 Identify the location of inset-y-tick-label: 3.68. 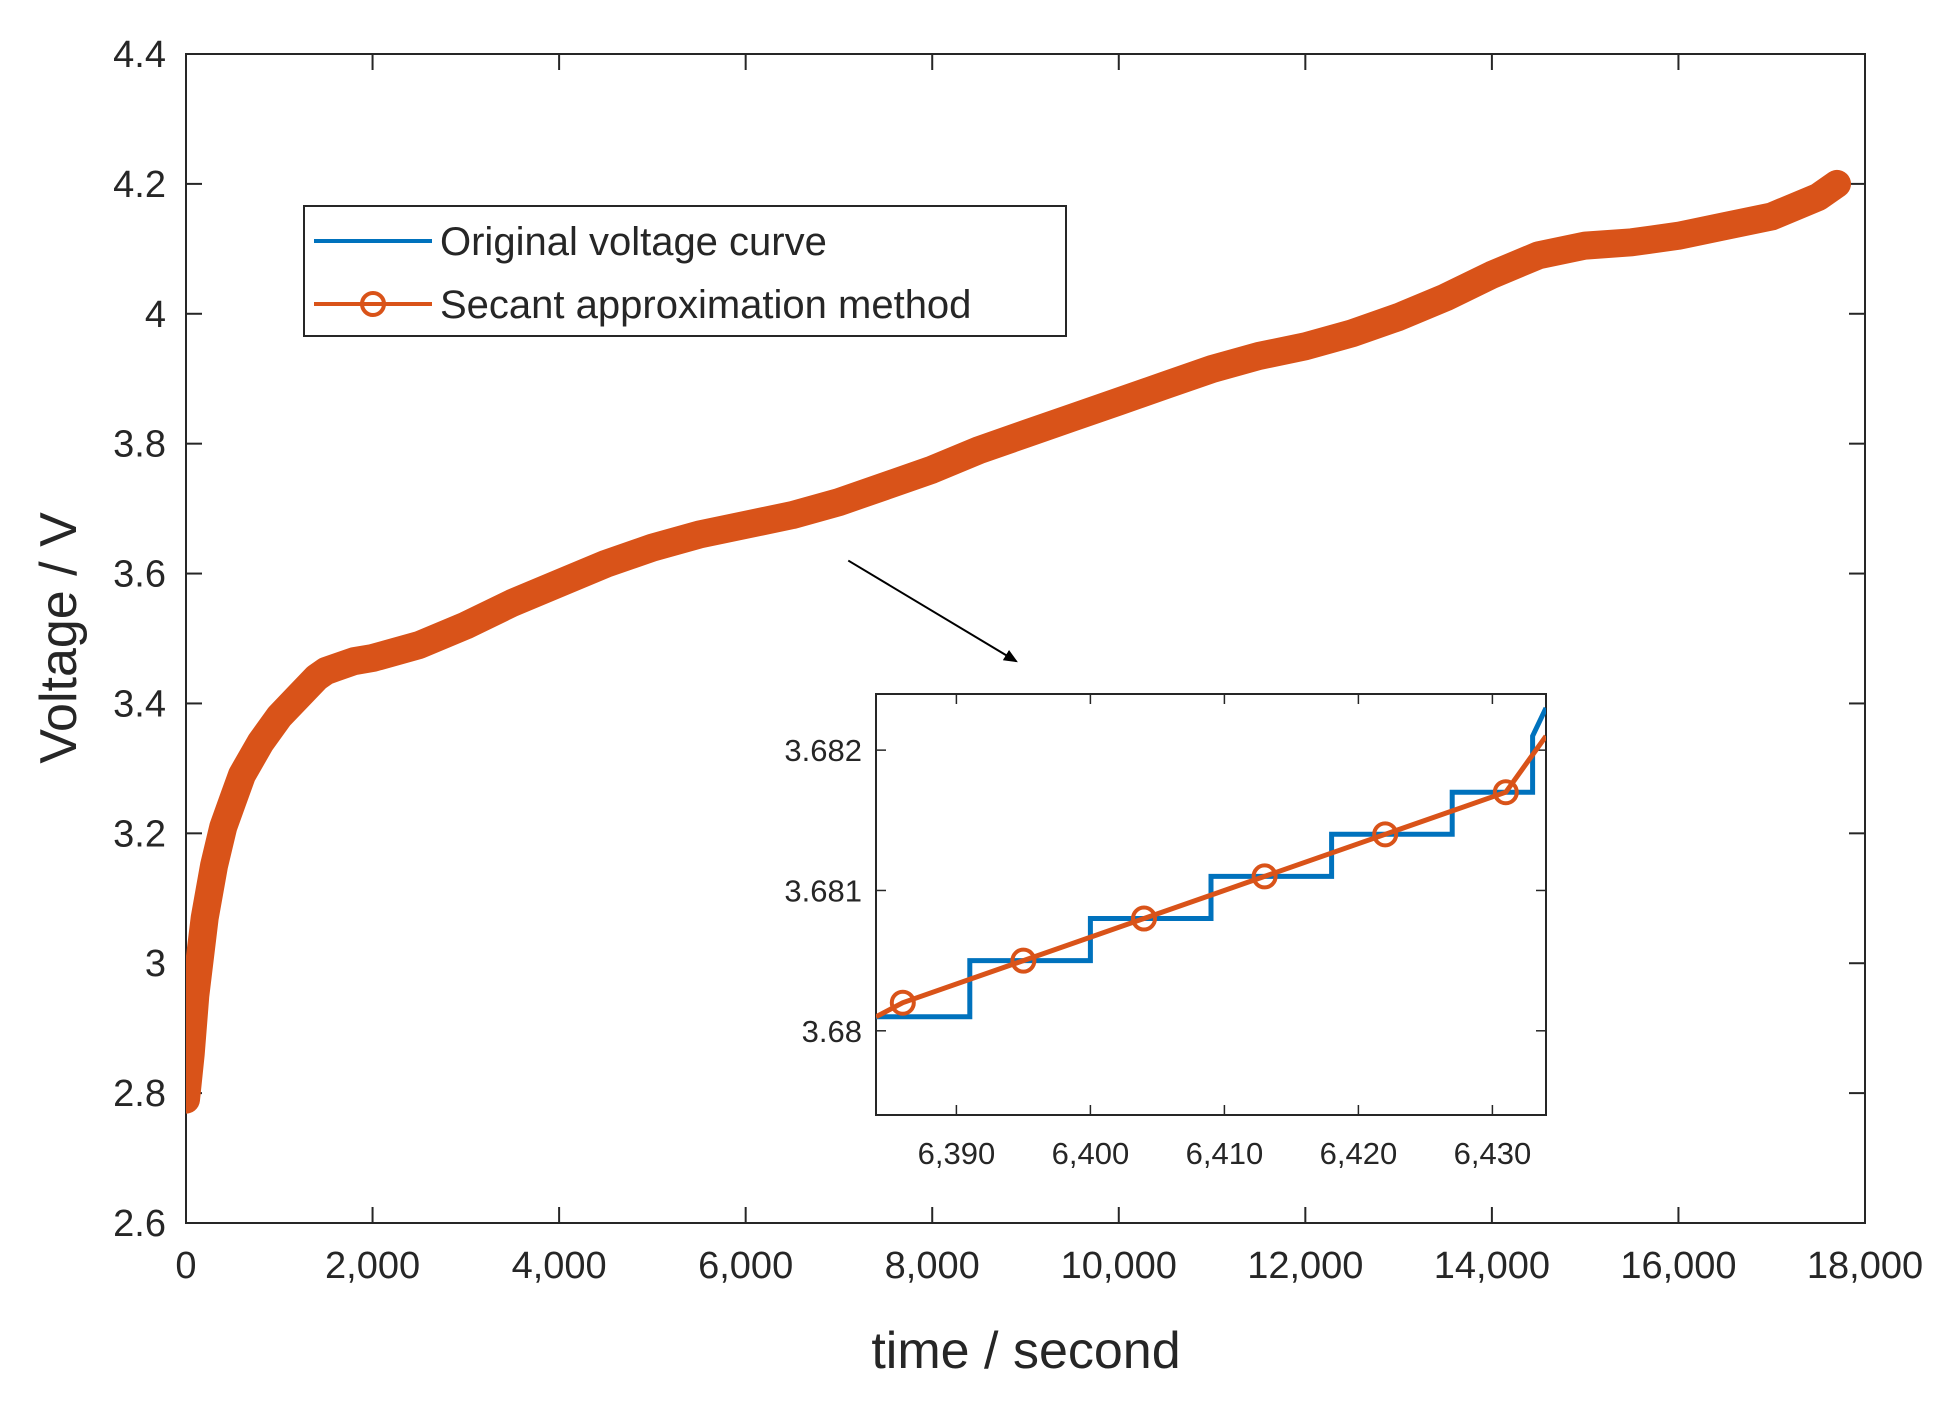
(832, 1031).